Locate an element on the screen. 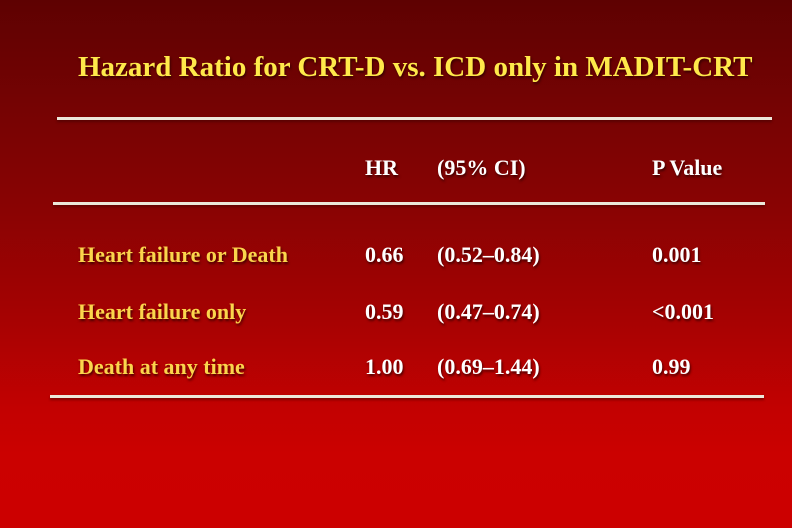 This screenshot has width=792, height=528. header-divider-line is located at coordinates (409, 203).